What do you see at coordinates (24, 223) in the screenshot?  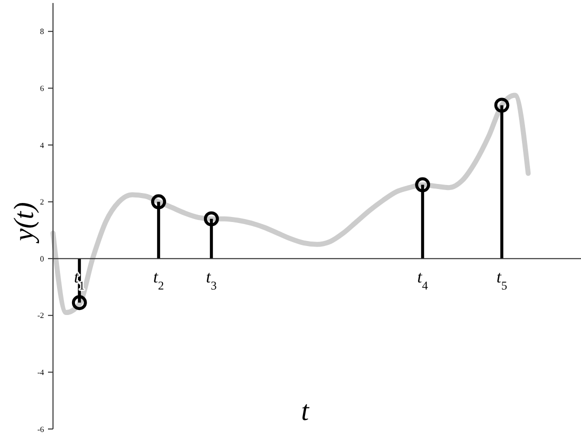 I see `y-axis-title: y(t)` at bounding box center [24, 223].